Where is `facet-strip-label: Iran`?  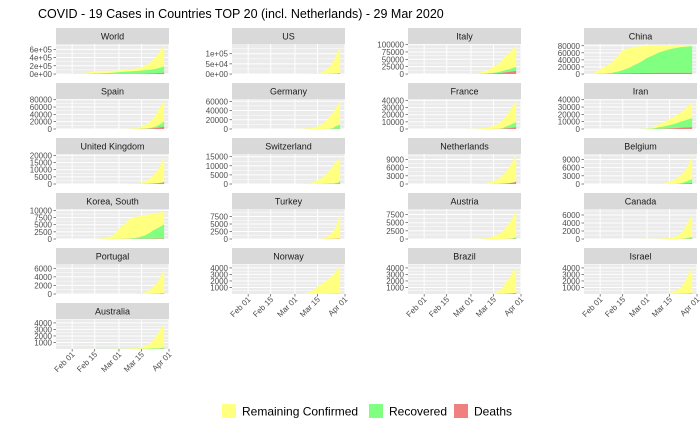 facet-strip-label: Iran is located at coordinates (641, 92).